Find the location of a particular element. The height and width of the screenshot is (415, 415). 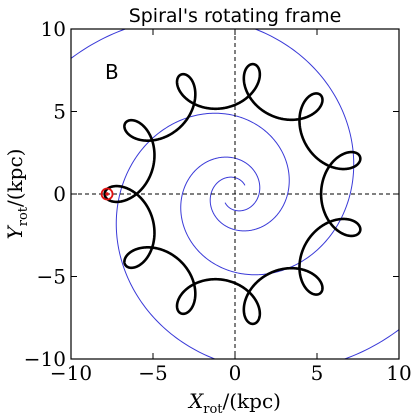

marker-layer is located at coordinates (107, 194).